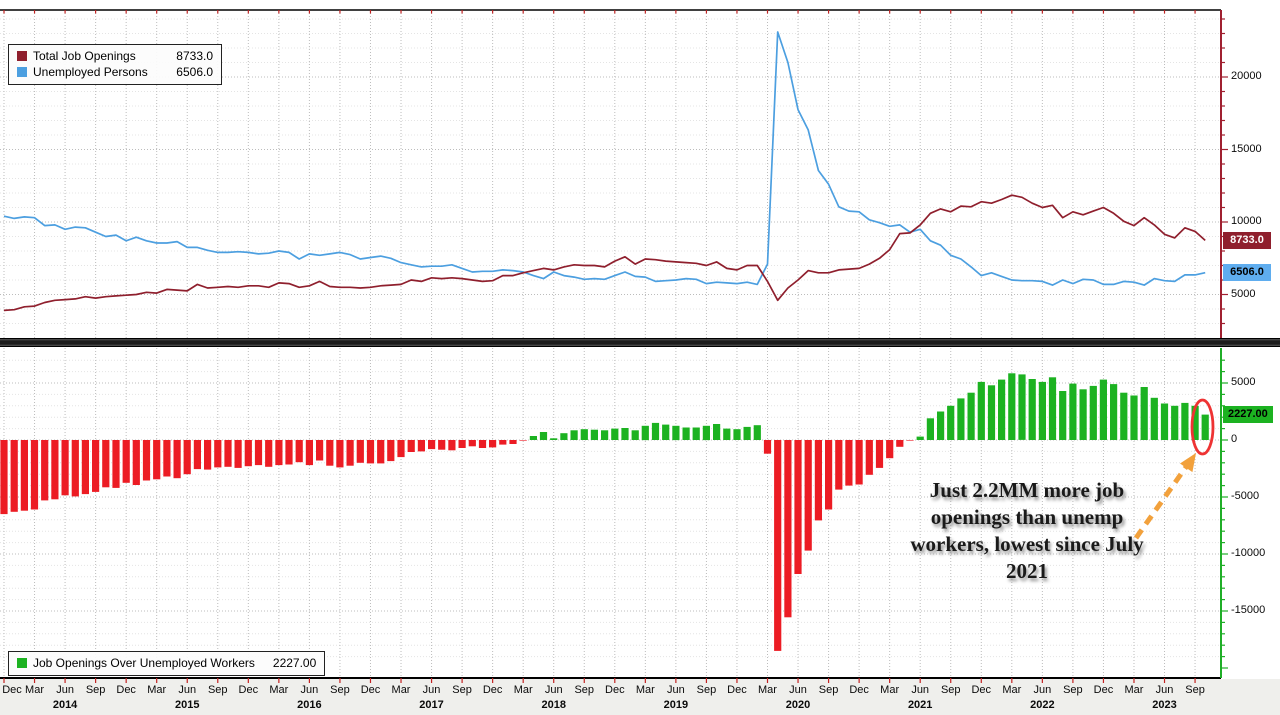 This screenshot has height=715, width=1280. I want to click on unemployed-legend-label: Unemployed Persons, so click(90, 72).